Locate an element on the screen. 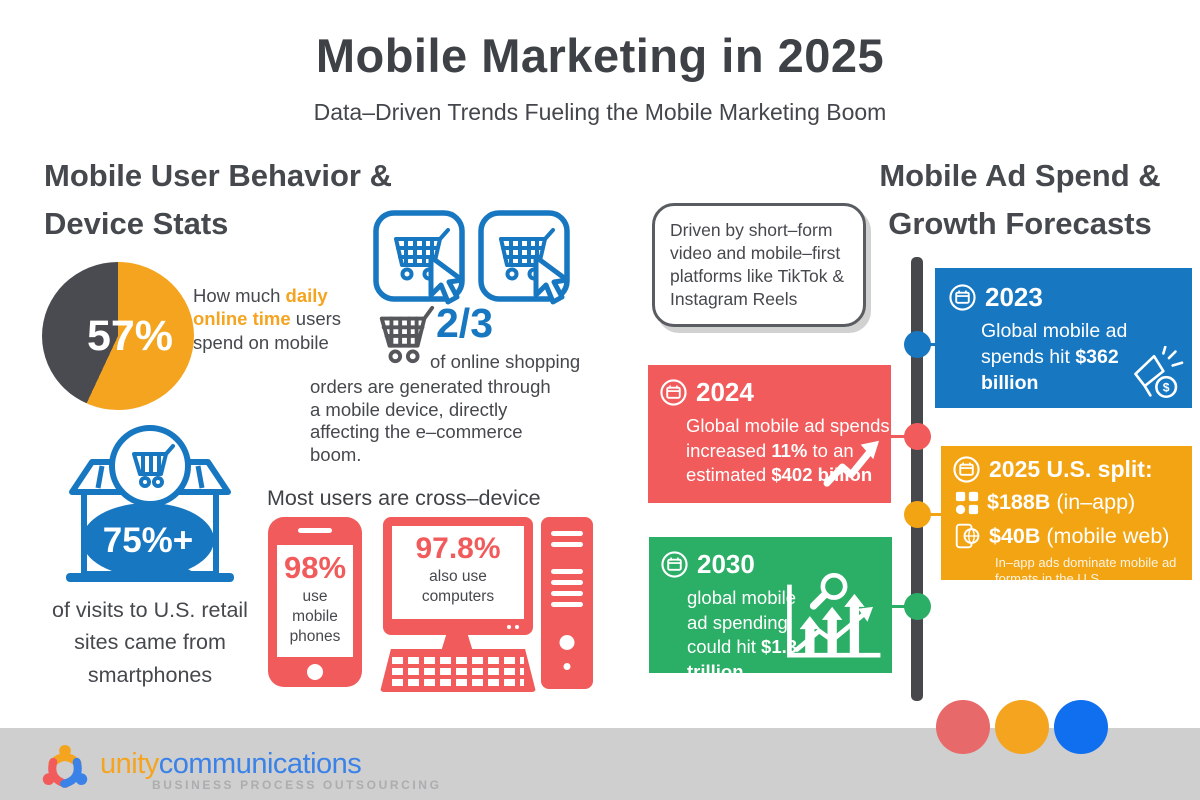 The image size is (1200, 800). shopping-caption-lead: of online shopping is located at coordinates (505, 361).